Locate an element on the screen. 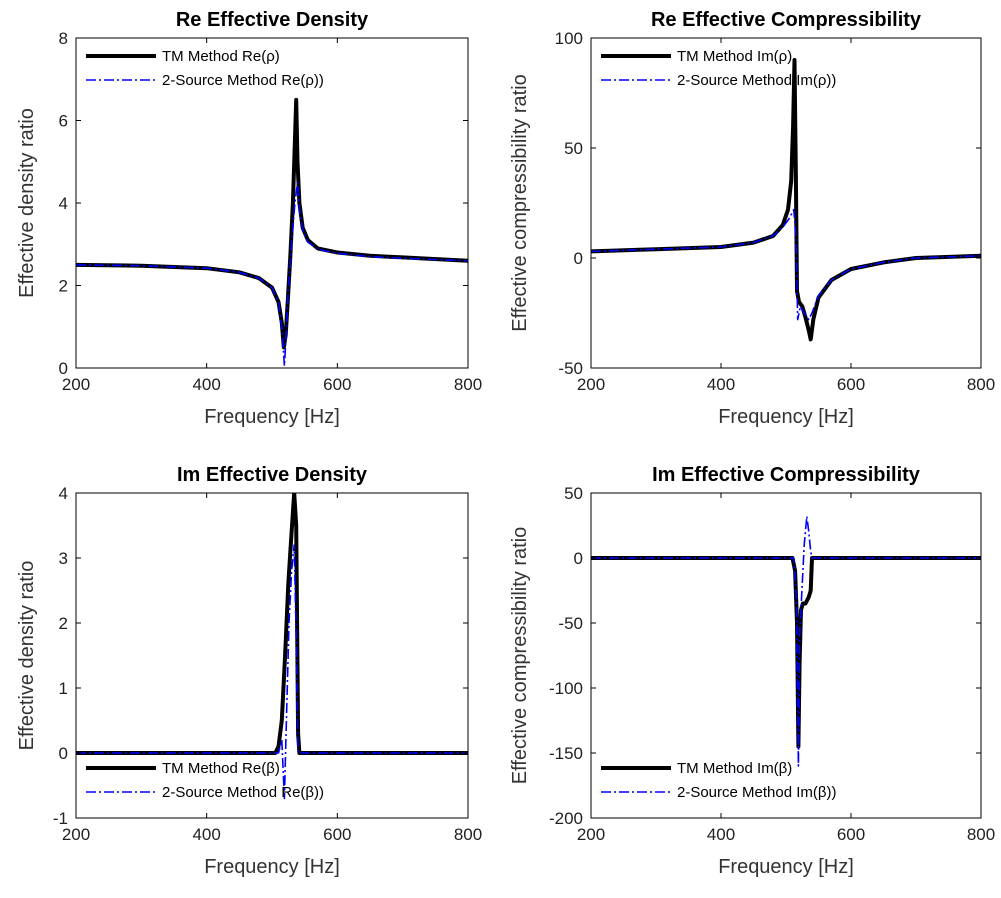 This screenshot has height=898, width=1001. legend-entry: 2-Source Method Im(β)) is located at coordinates (757, 792).